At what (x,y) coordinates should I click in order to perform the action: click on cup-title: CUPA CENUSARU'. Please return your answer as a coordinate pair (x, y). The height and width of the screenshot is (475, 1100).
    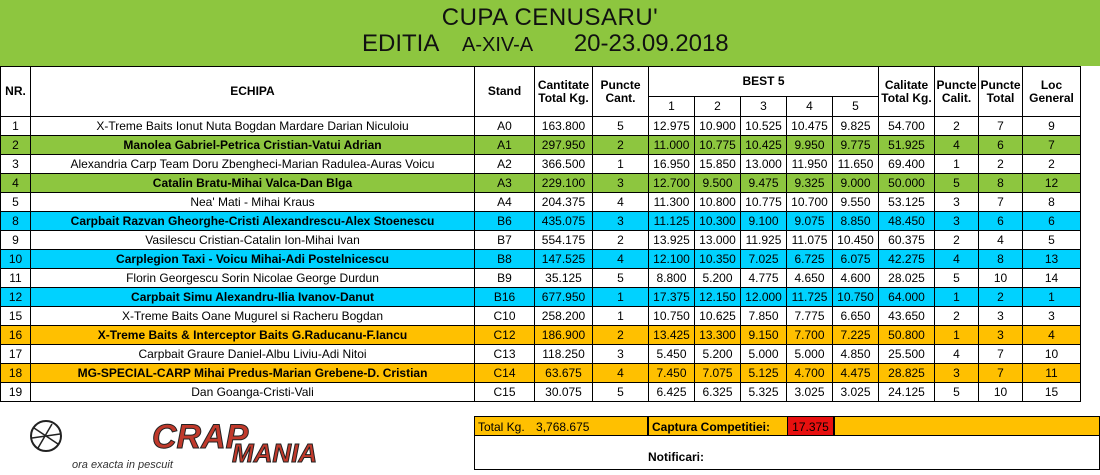
    Looking at the image, I should click on (550, 17).